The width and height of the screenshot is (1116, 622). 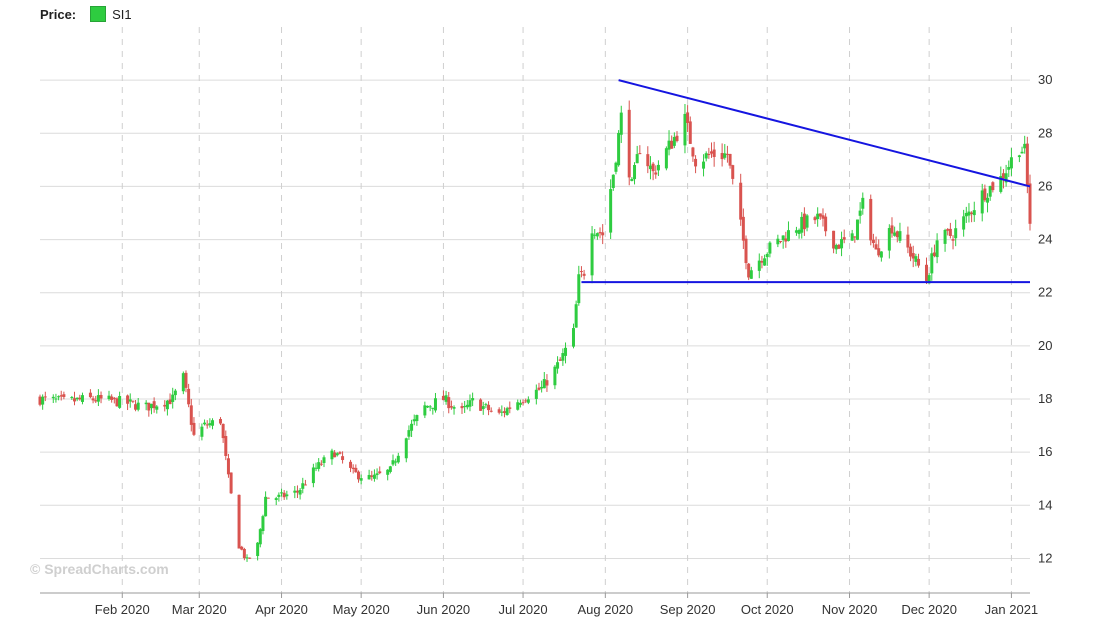 I want to click on x-tick-label: May 2020, so click(x=361, y=609).